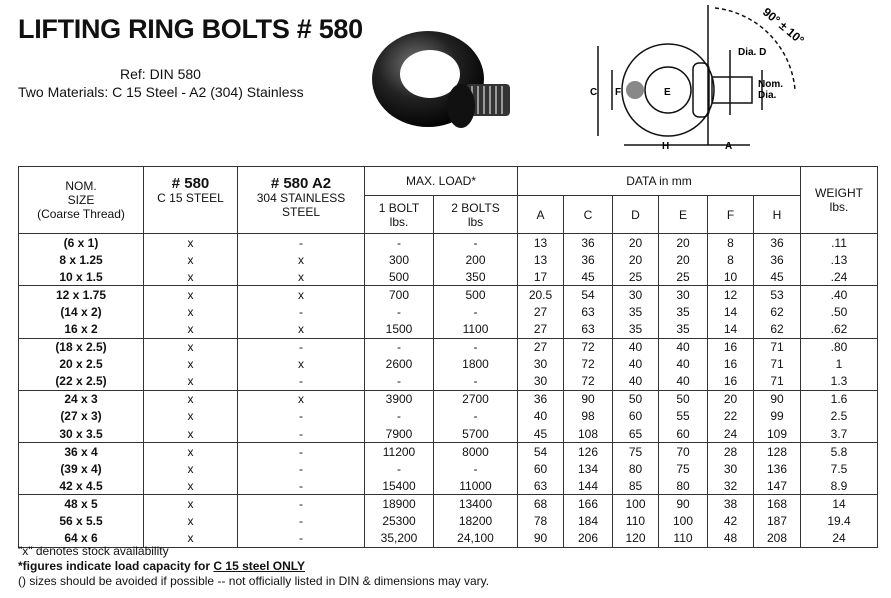 This screenshot has height=598, width=891. Describe the element at coordinates (116, 566) in the screenshot. I see `note-load-prefix: *figures indicate load capacity for` at that location.